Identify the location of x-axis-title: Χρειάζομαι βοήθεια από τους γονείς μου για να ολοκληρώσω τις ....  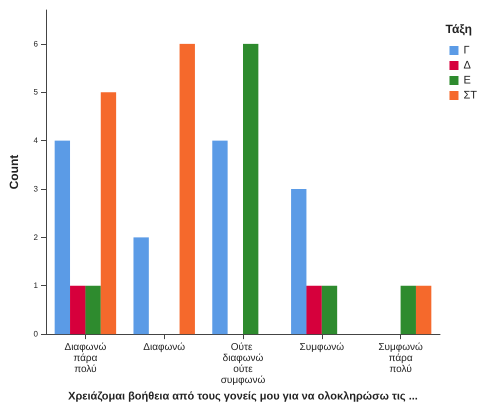
(243, 396).